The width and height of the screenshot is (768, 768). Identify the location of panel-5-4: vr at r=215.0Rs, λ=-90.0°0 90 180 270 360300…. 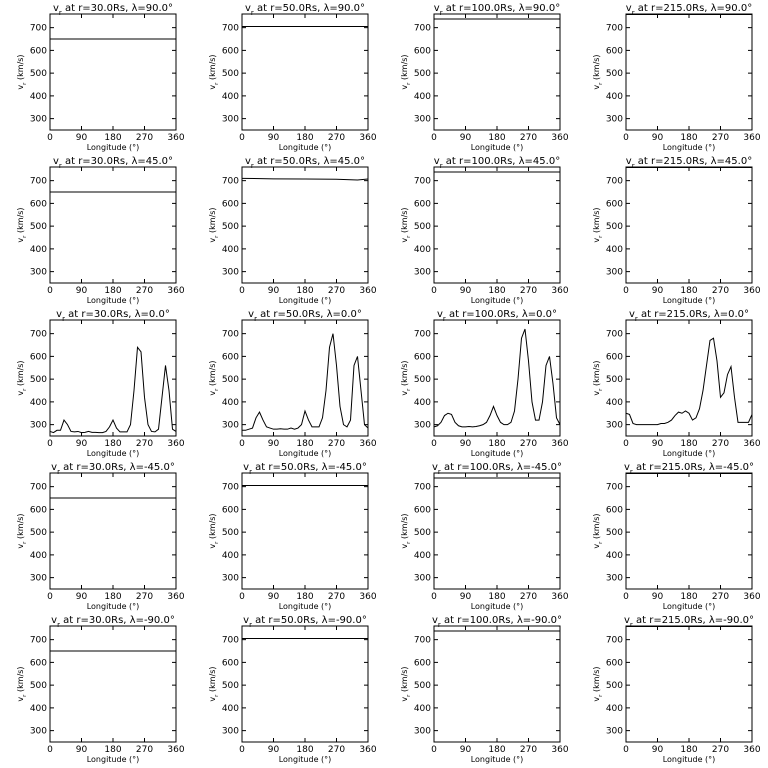
(676, 689).